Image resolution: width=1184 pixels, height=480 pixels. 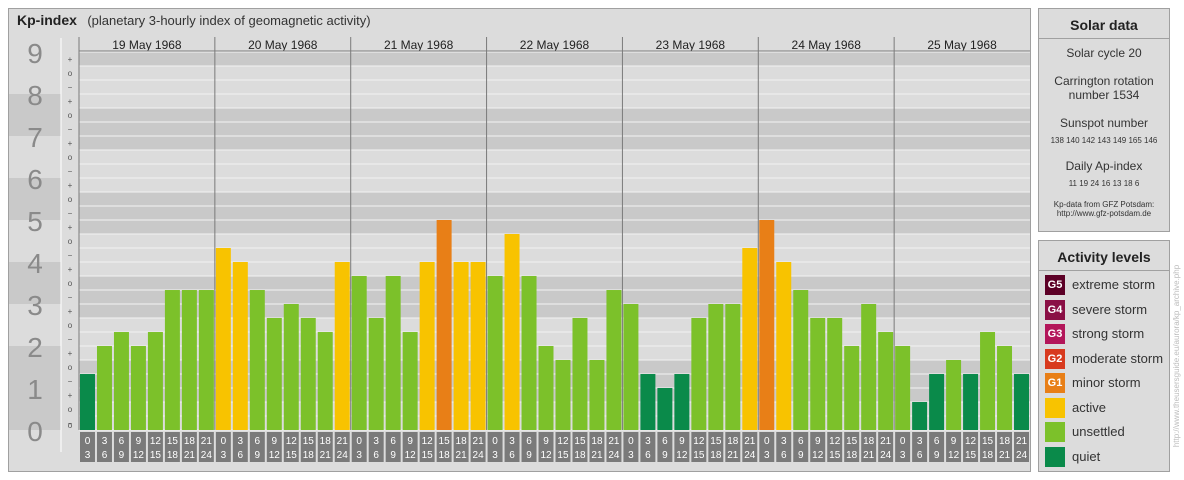 I want to click on y-axis-band, so click(x=35, y=283).